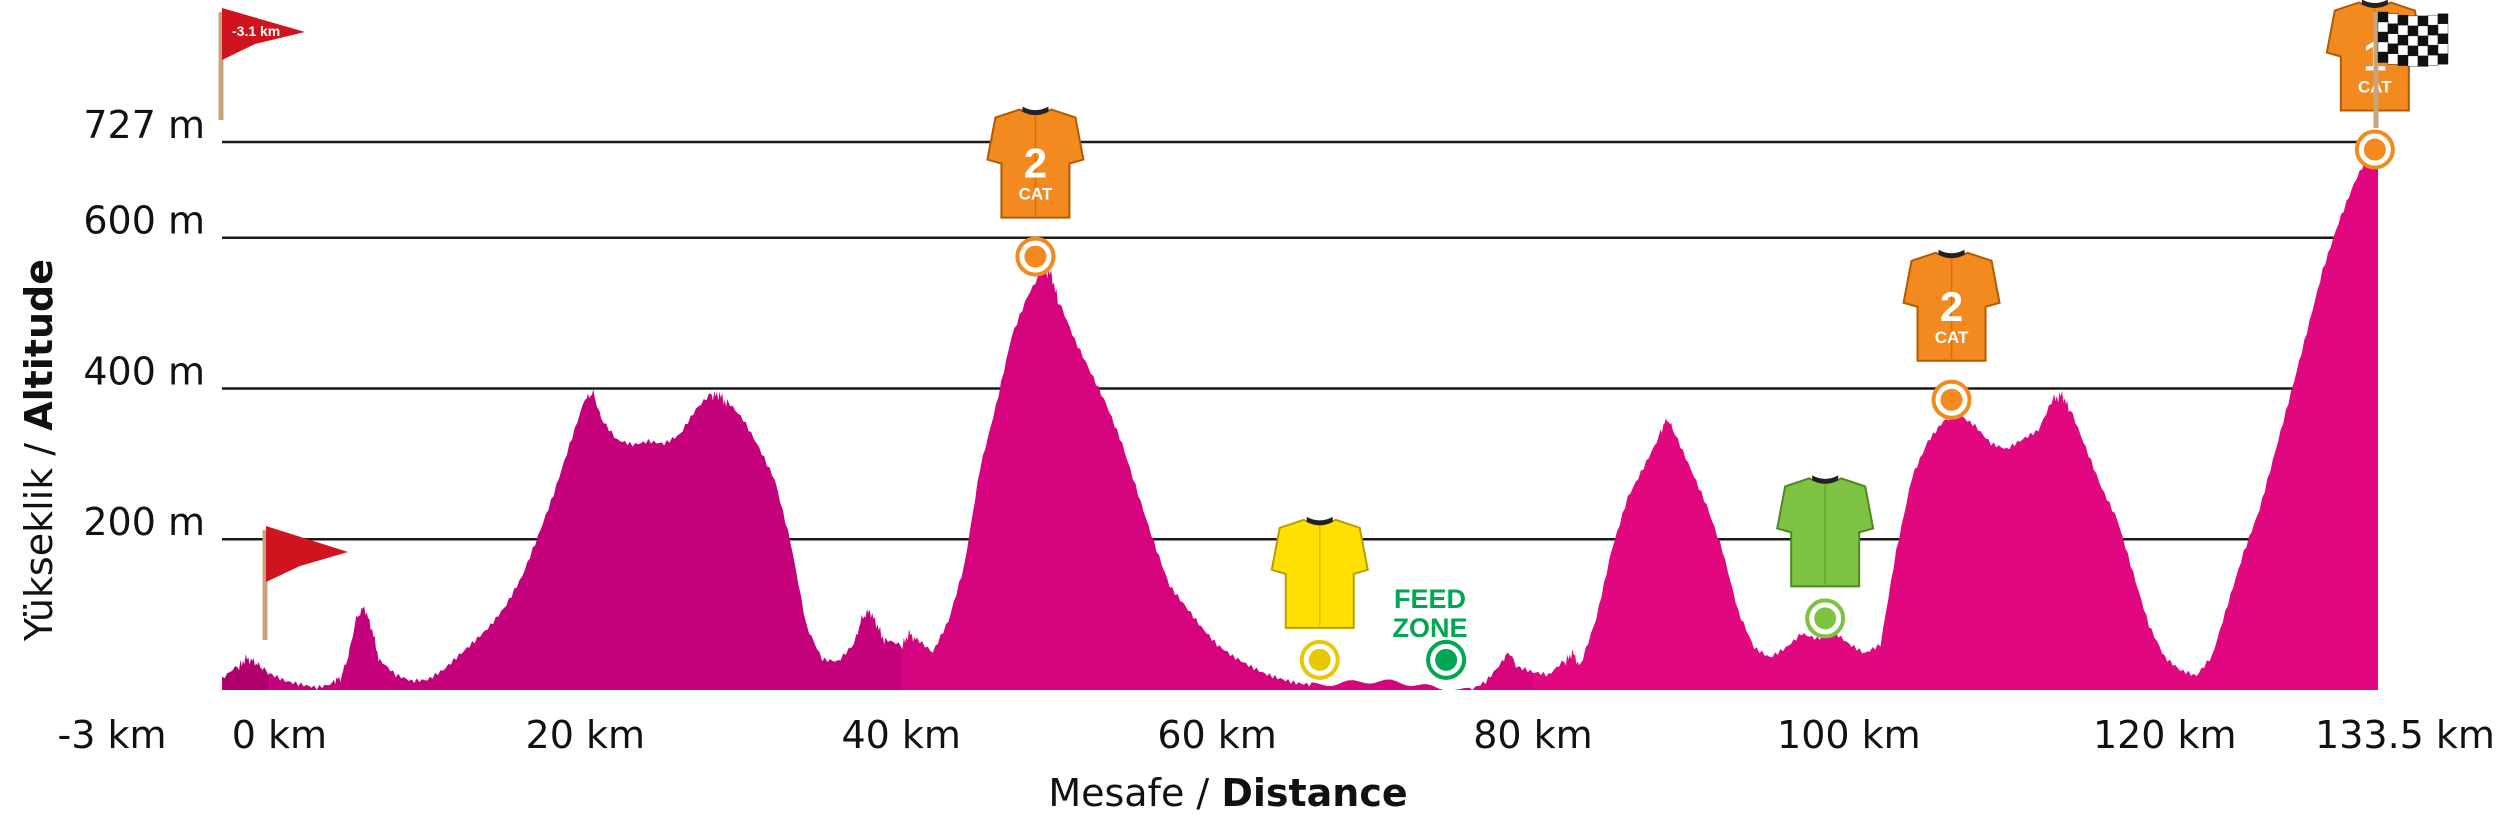 The image size is (2500, 822). Describe the element at coordinates (1532, 735) in the screenshot. I see `x-tick-label: 80 km` at that location.